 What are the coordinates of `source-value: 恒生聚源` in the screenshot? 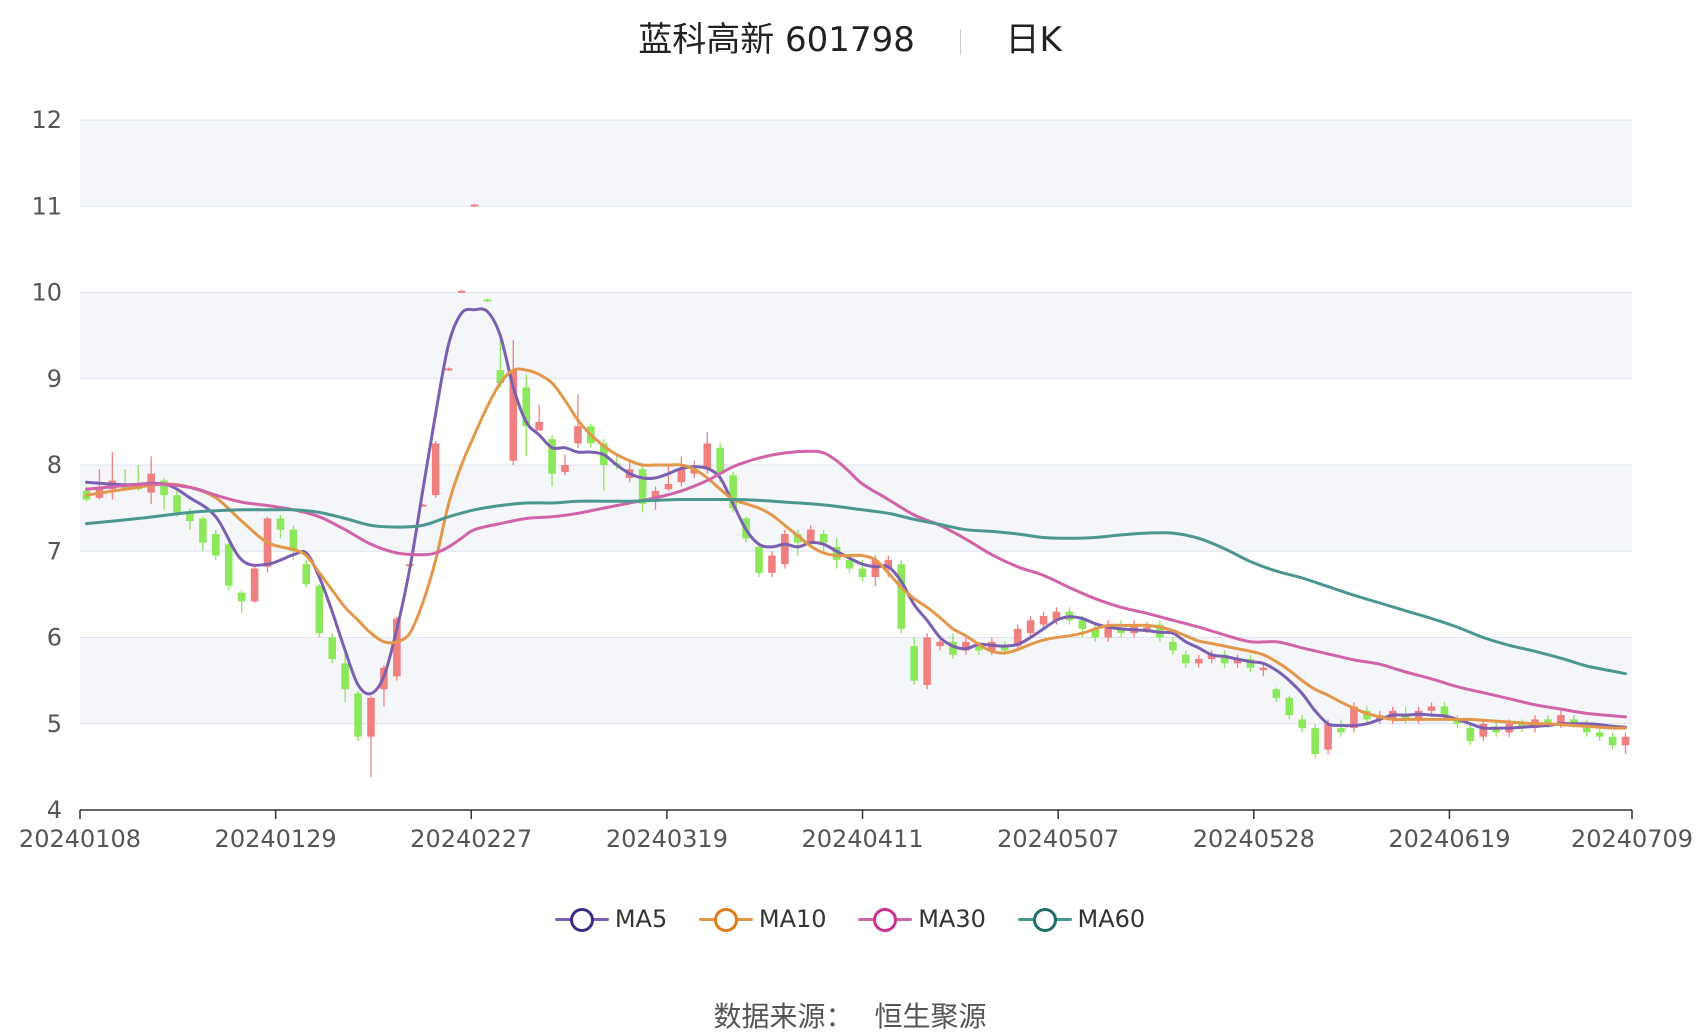 It's located at (930, 1016).